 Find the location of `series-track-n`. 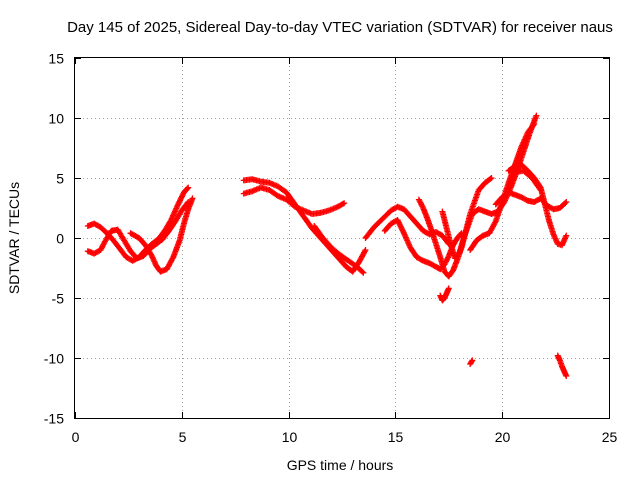

series-track-n is located at coordinates (528, 180).